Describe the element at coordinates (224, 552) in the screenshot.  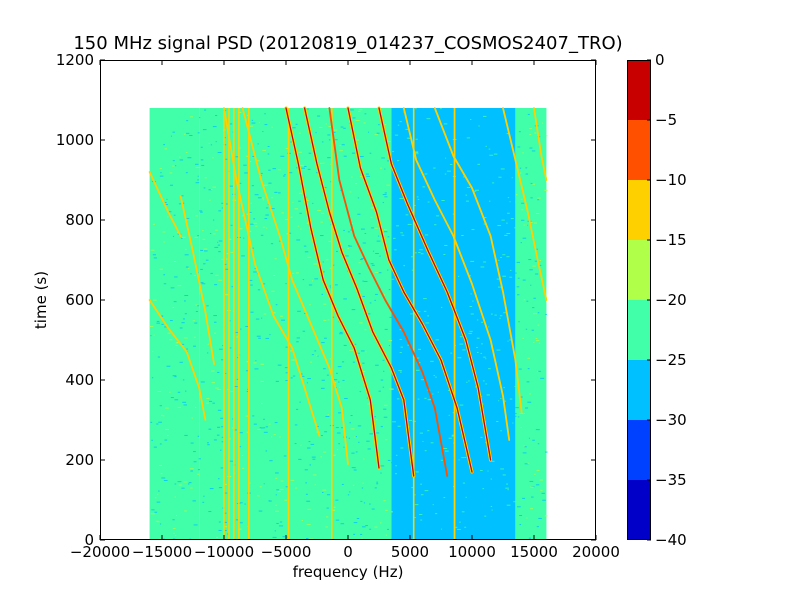
I see `x-tick-label: −10000` at that location.